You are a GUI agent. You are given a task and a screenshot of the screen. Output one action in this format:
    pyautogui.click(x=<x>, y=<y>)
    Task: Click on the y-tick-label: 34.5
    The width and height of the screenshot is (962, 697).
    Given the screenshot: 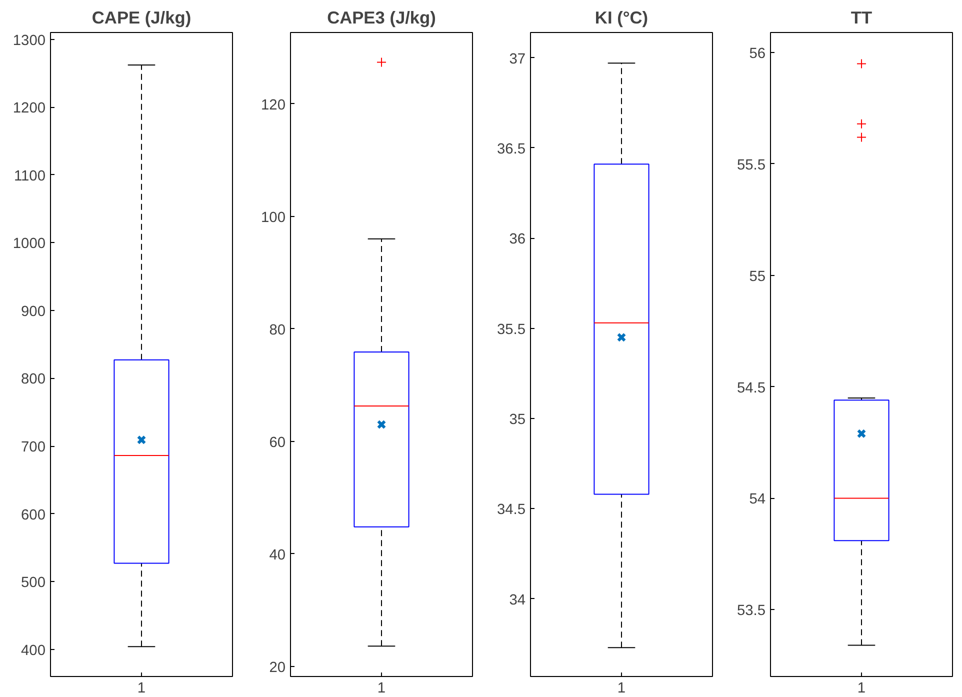 What is the action you would take?
    pyautogui.click(x=511, y=510)
    